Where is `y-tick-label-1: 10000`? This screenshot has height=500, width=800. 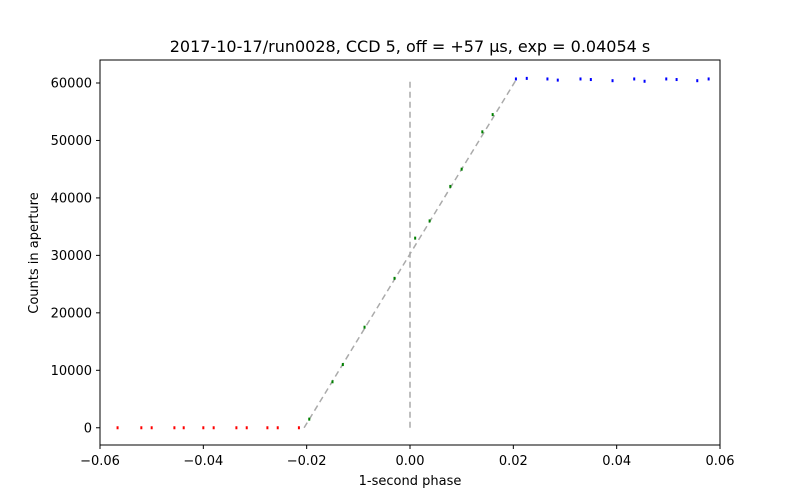
y-tick-label-1: 10000 is located at coordinates (71, 371).